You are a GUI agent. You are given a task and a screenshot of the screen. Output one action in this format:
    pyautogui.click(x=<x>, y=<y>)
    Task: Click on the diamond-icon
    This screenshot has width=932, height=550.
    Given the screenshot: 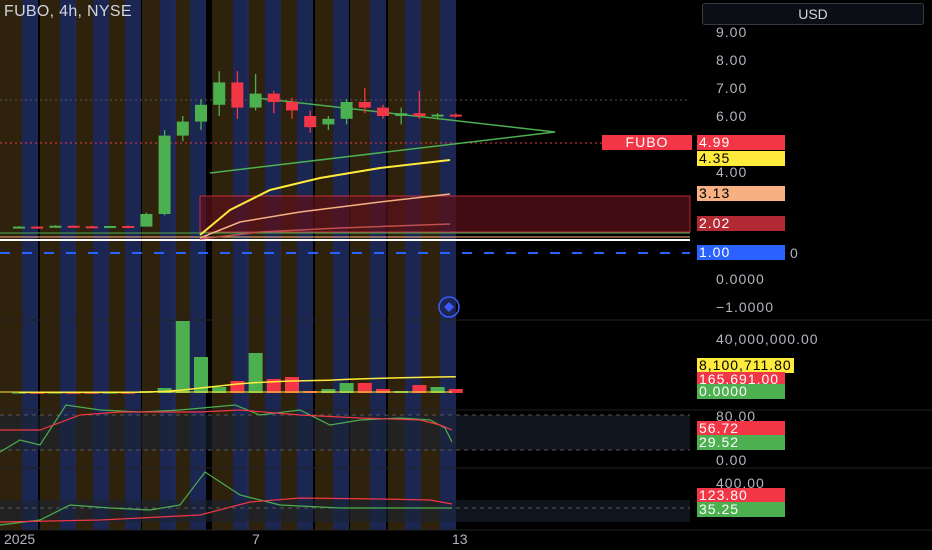 What is the action you would take?
    pyautogui.click(x=449, y=307)
    